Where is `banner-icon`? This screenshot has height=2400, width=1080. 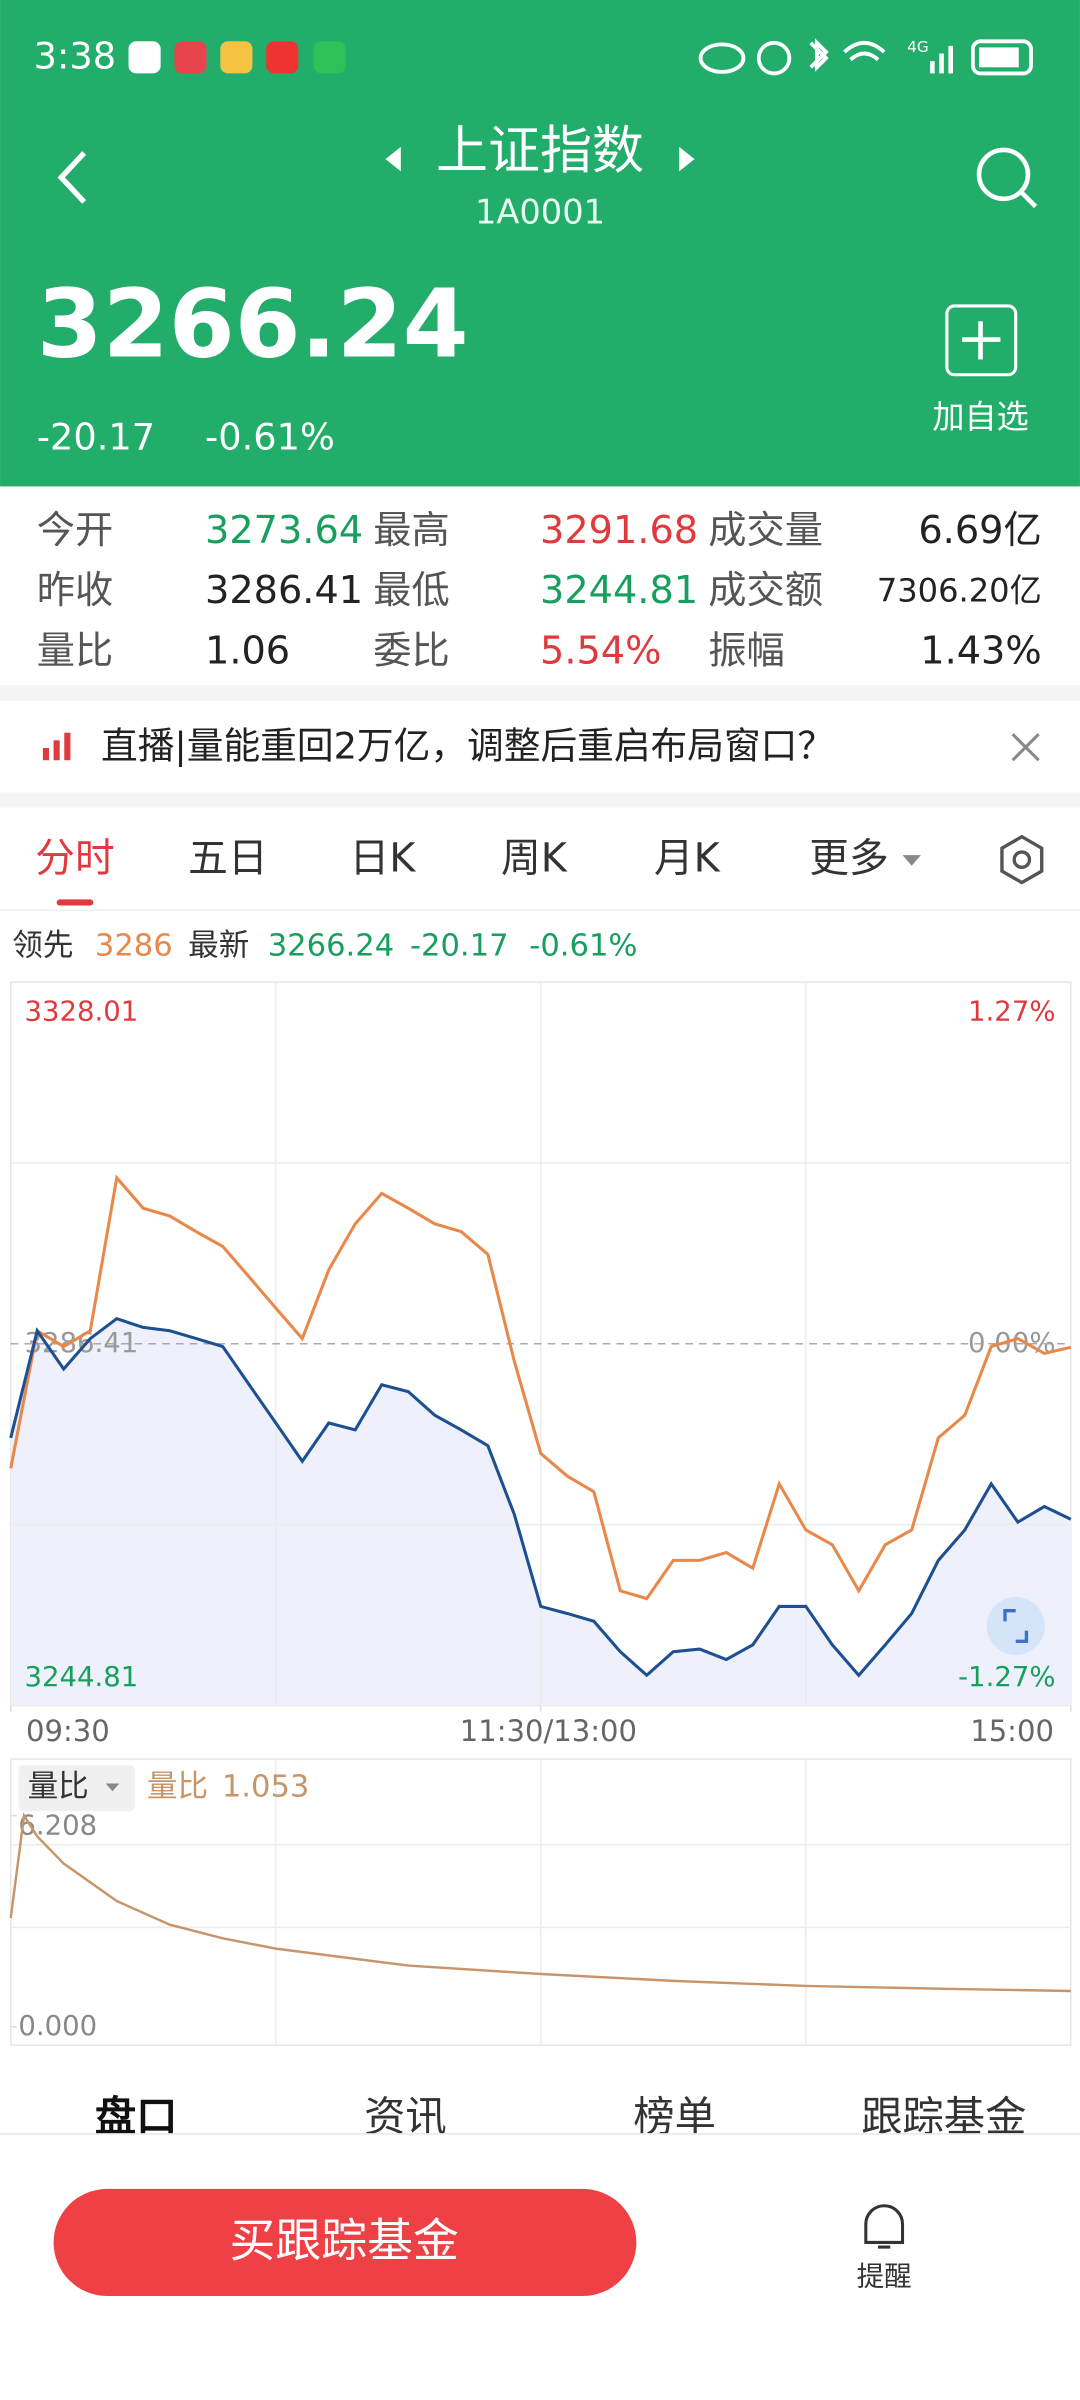 banner-icon is located at coordinates (56, 746).